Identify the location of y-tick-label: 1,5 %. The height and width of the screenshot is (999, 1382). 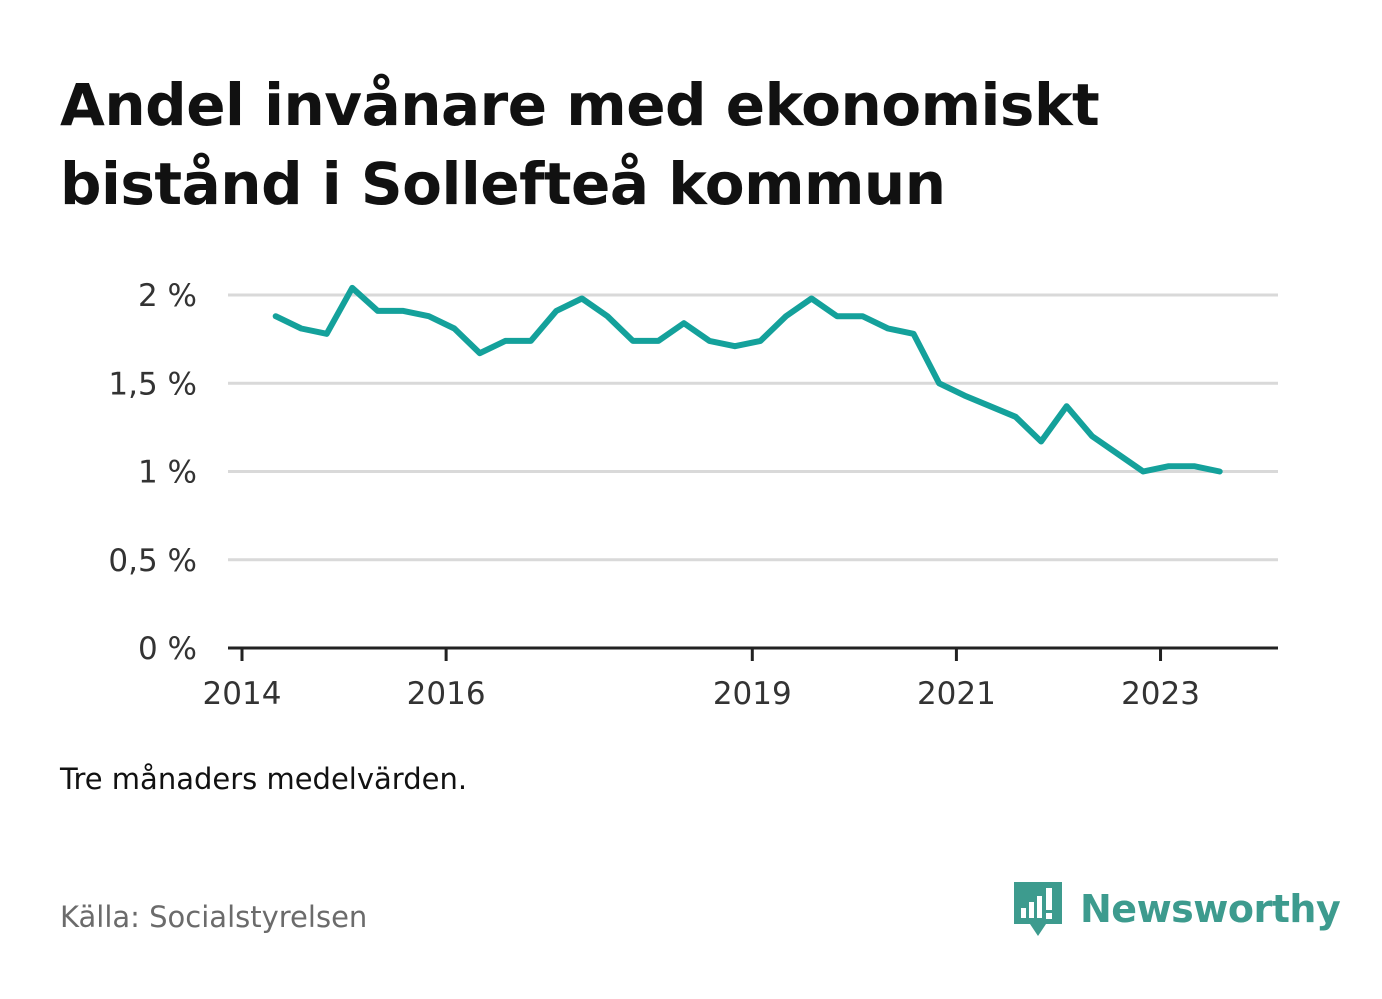
(152, 384).